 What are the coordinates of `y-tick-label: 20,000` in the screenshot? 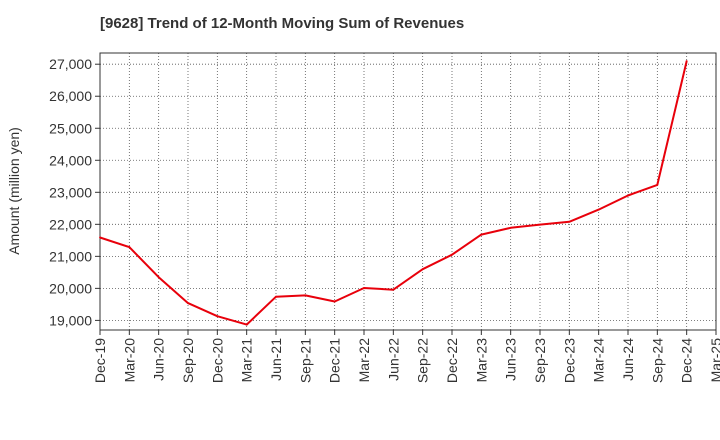 It's located at (70, 288).